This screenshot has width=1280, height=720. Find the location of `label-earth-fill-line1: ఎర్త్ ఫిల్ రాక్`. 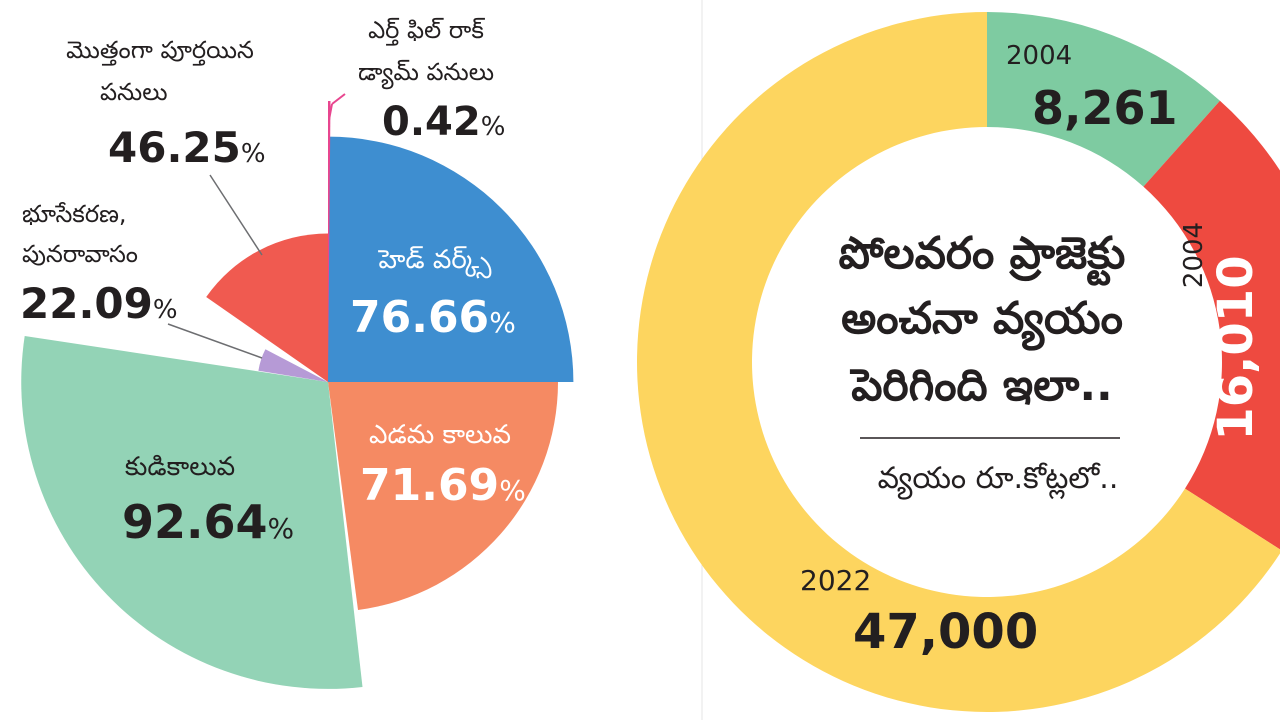

label-earth-fill-line1: ఎర్త్ ఫిల్ రాక్ is located at coordinates (426, 31).